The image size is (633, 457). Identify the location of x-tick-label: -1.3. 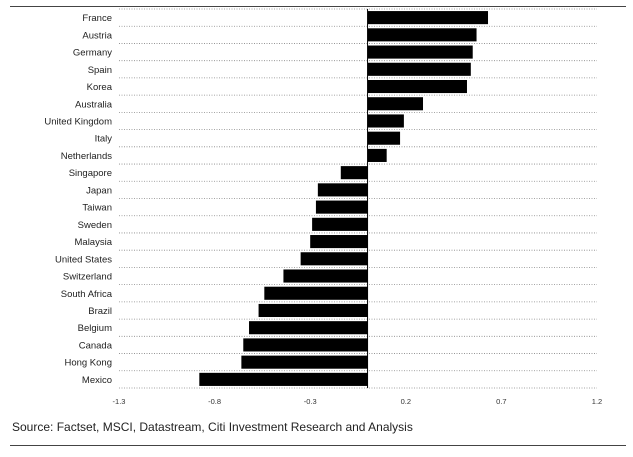
(119, 401).